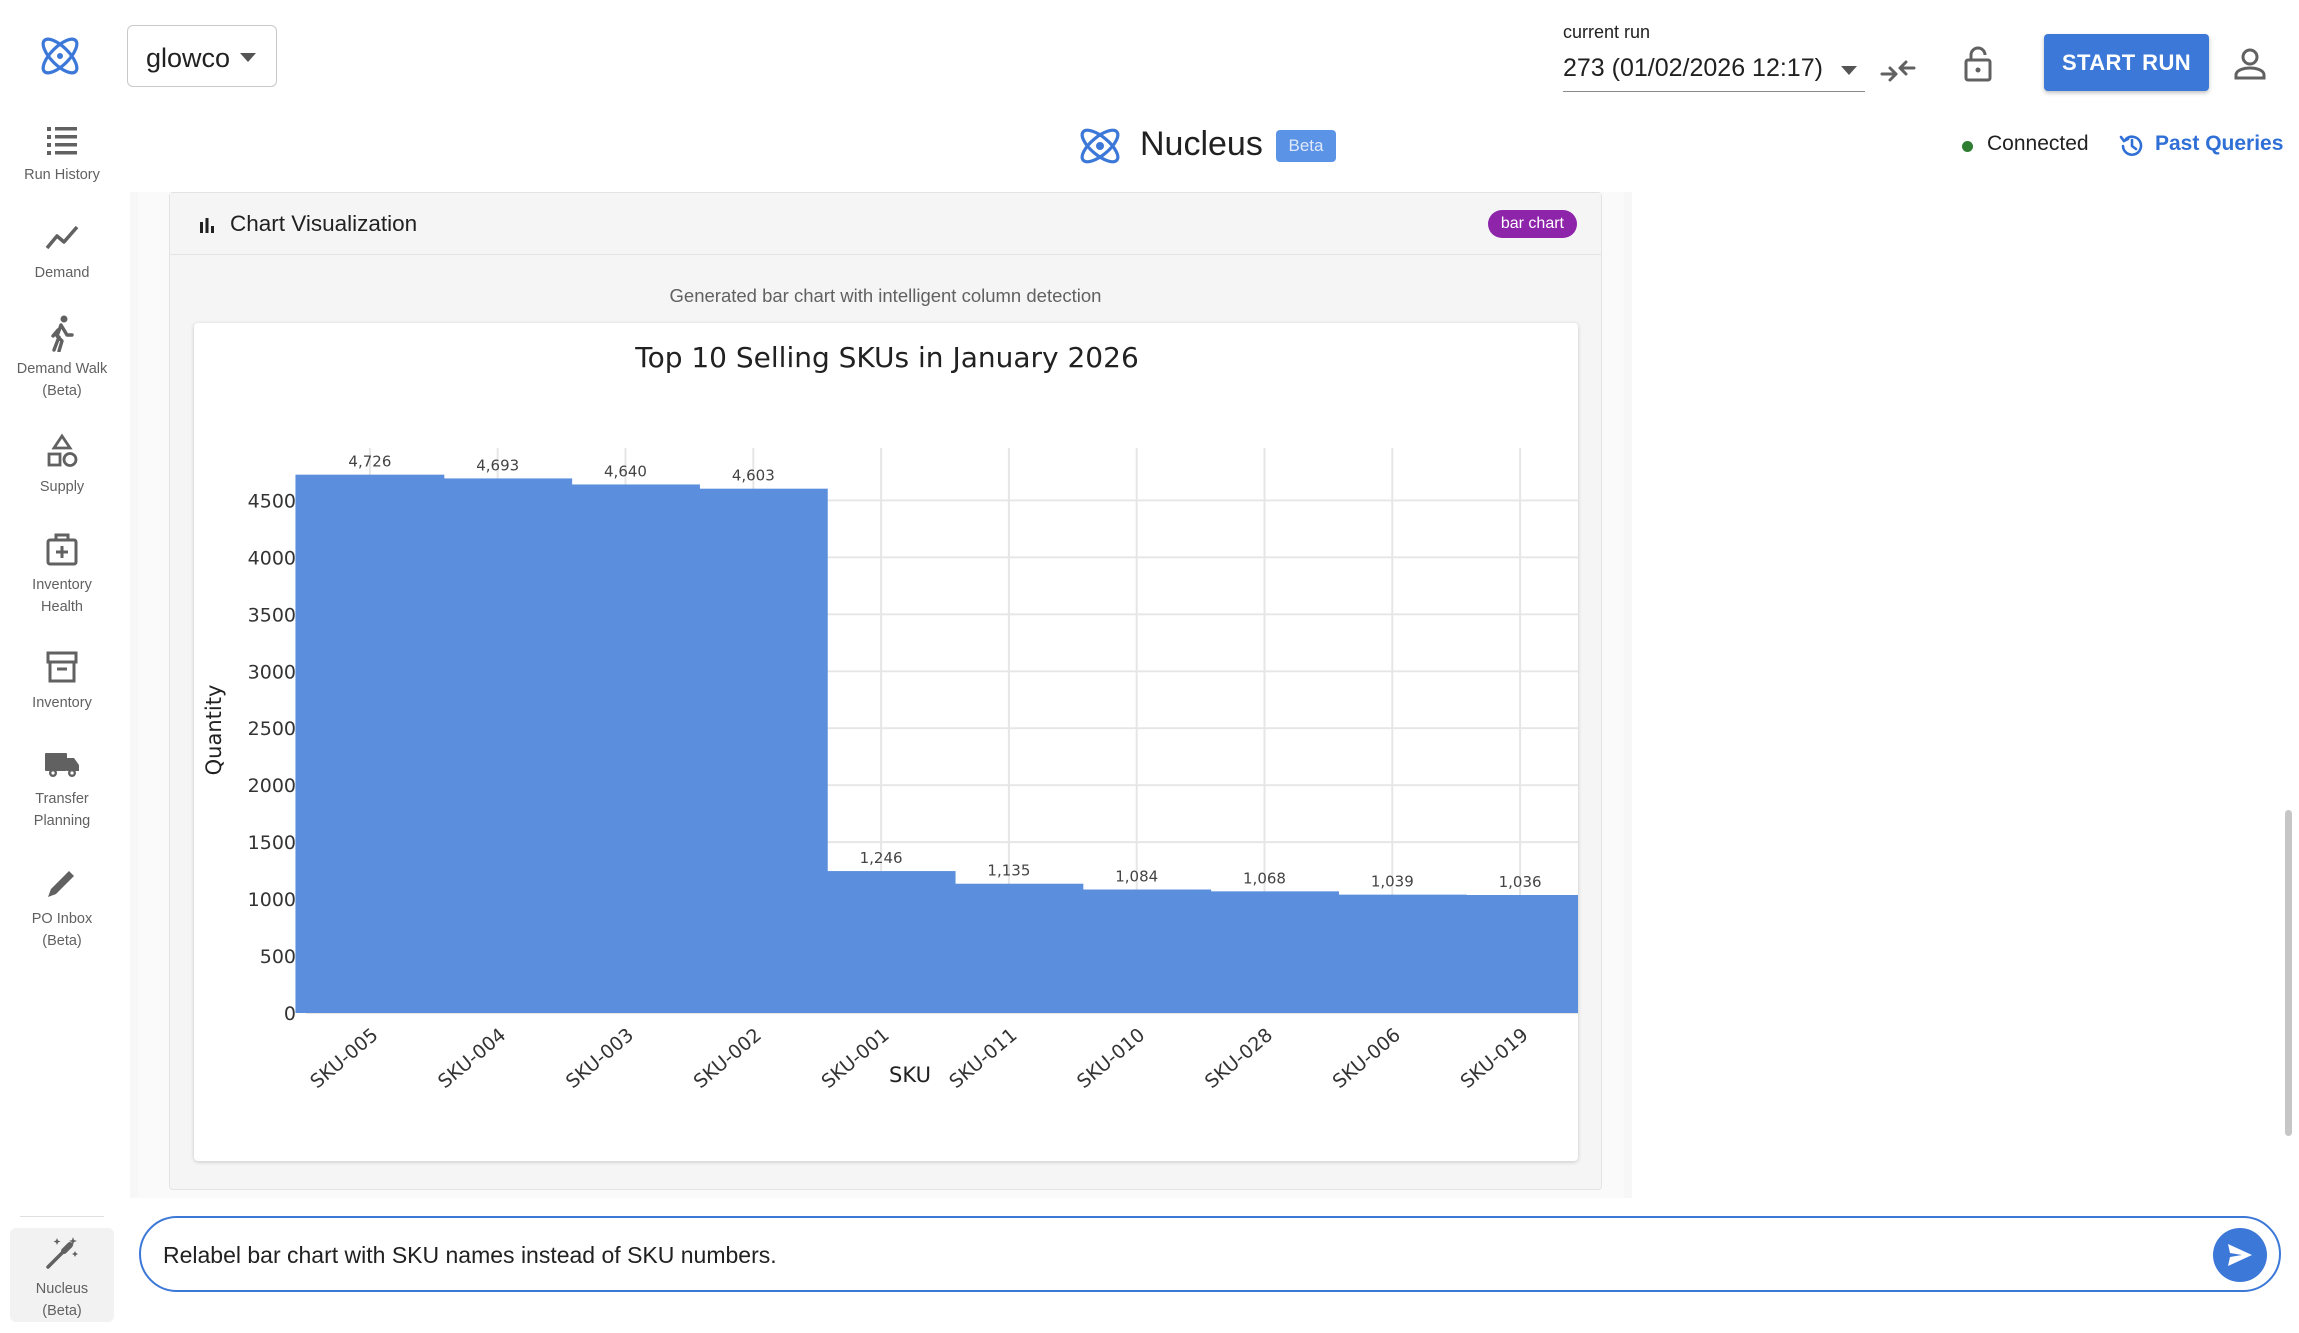 This screenshot has width=2299, height=1333. I want to click on bar-value-label: 4,693, so click(497, 465).